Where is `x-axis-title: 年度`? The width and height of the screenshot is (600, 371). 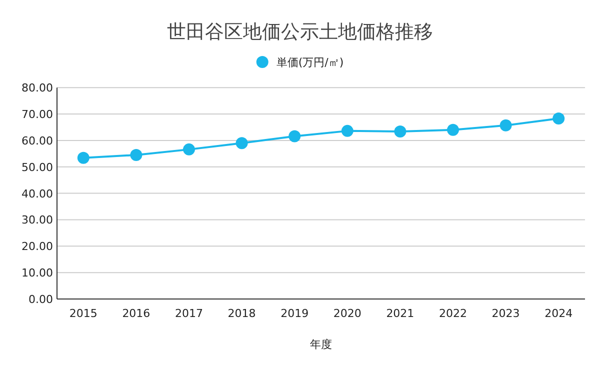 x-axis-title: 年度 is located at coordinates (321, 344).